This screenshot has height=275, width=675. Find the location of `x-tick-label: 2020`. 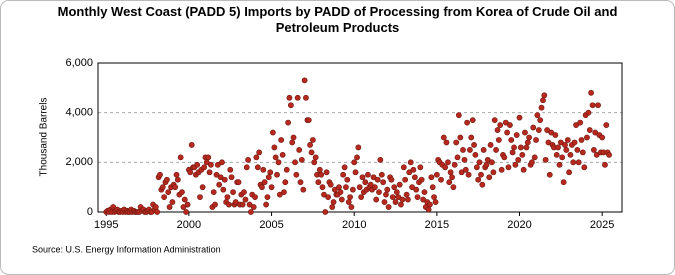

x-tick-label: 2020 is located at coordinates (519, 225).